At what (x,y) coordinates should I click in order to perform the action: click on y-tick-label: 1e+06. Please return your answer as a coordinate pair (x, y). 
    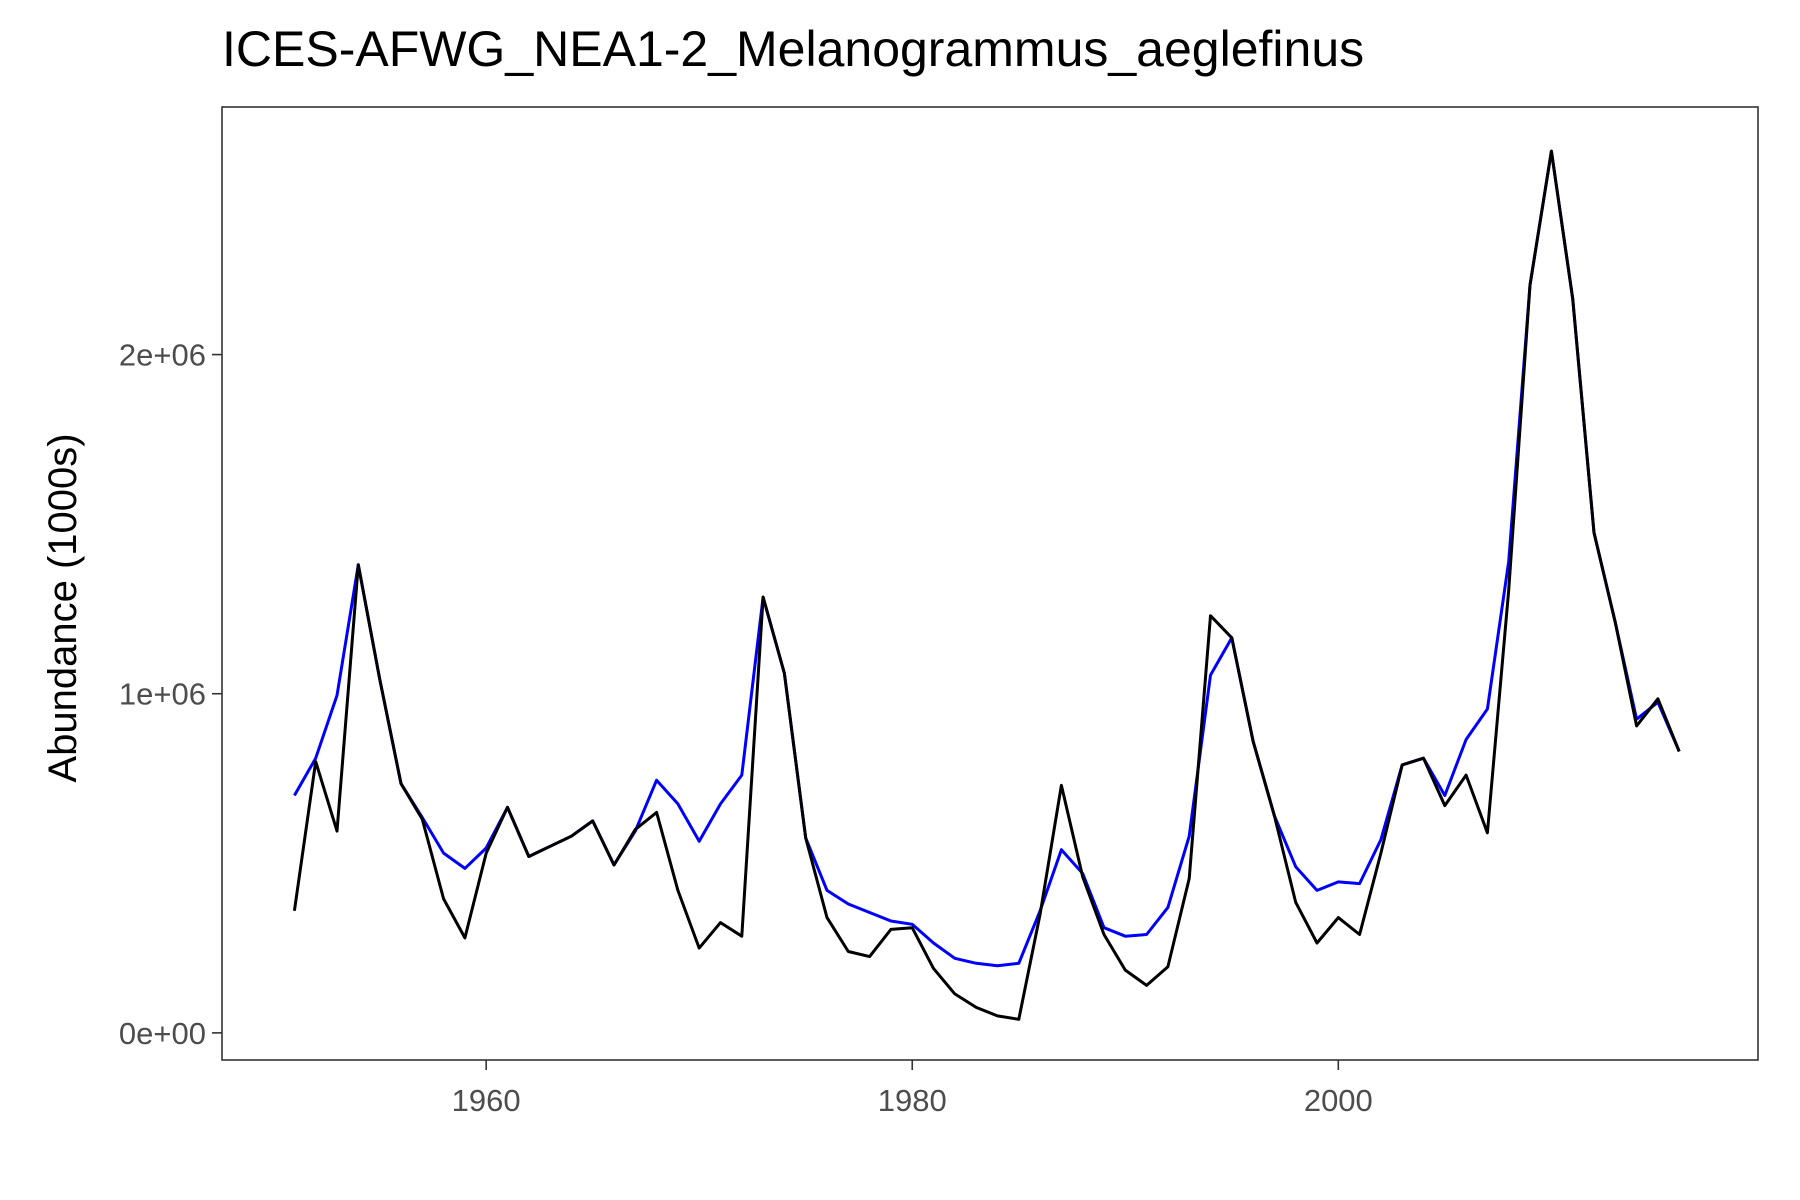
    Looking at the image, I should click on (162, 694).